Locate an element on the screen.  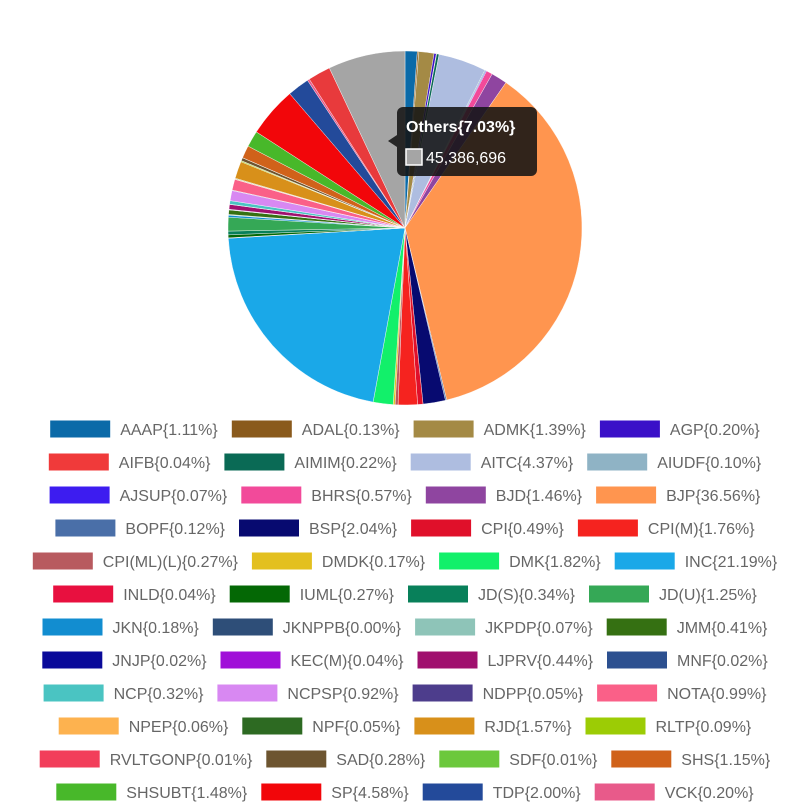
legend-item-inc: INC{21.19%} is located at coordinates (696, 562).